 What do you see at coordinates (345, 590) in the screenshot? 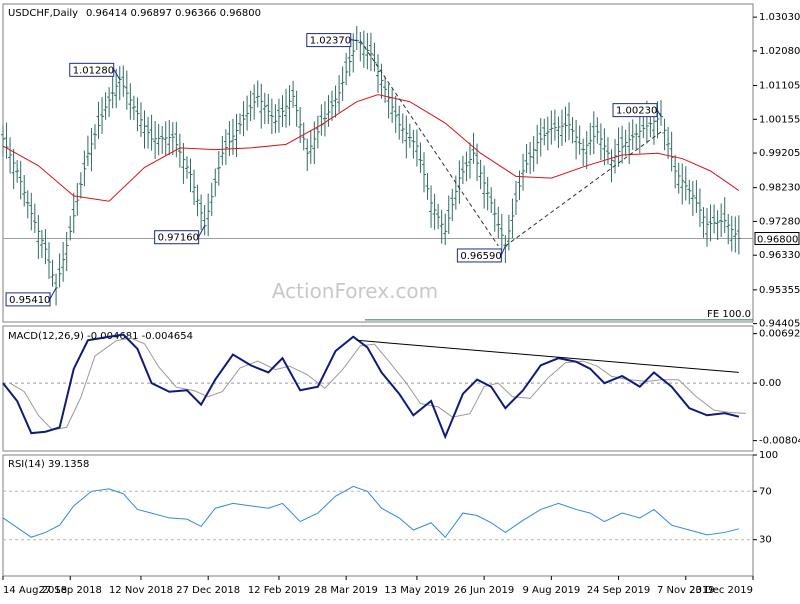
I see `x-tick-label: 28 Mar 2019` at bounding box center [345, 590].